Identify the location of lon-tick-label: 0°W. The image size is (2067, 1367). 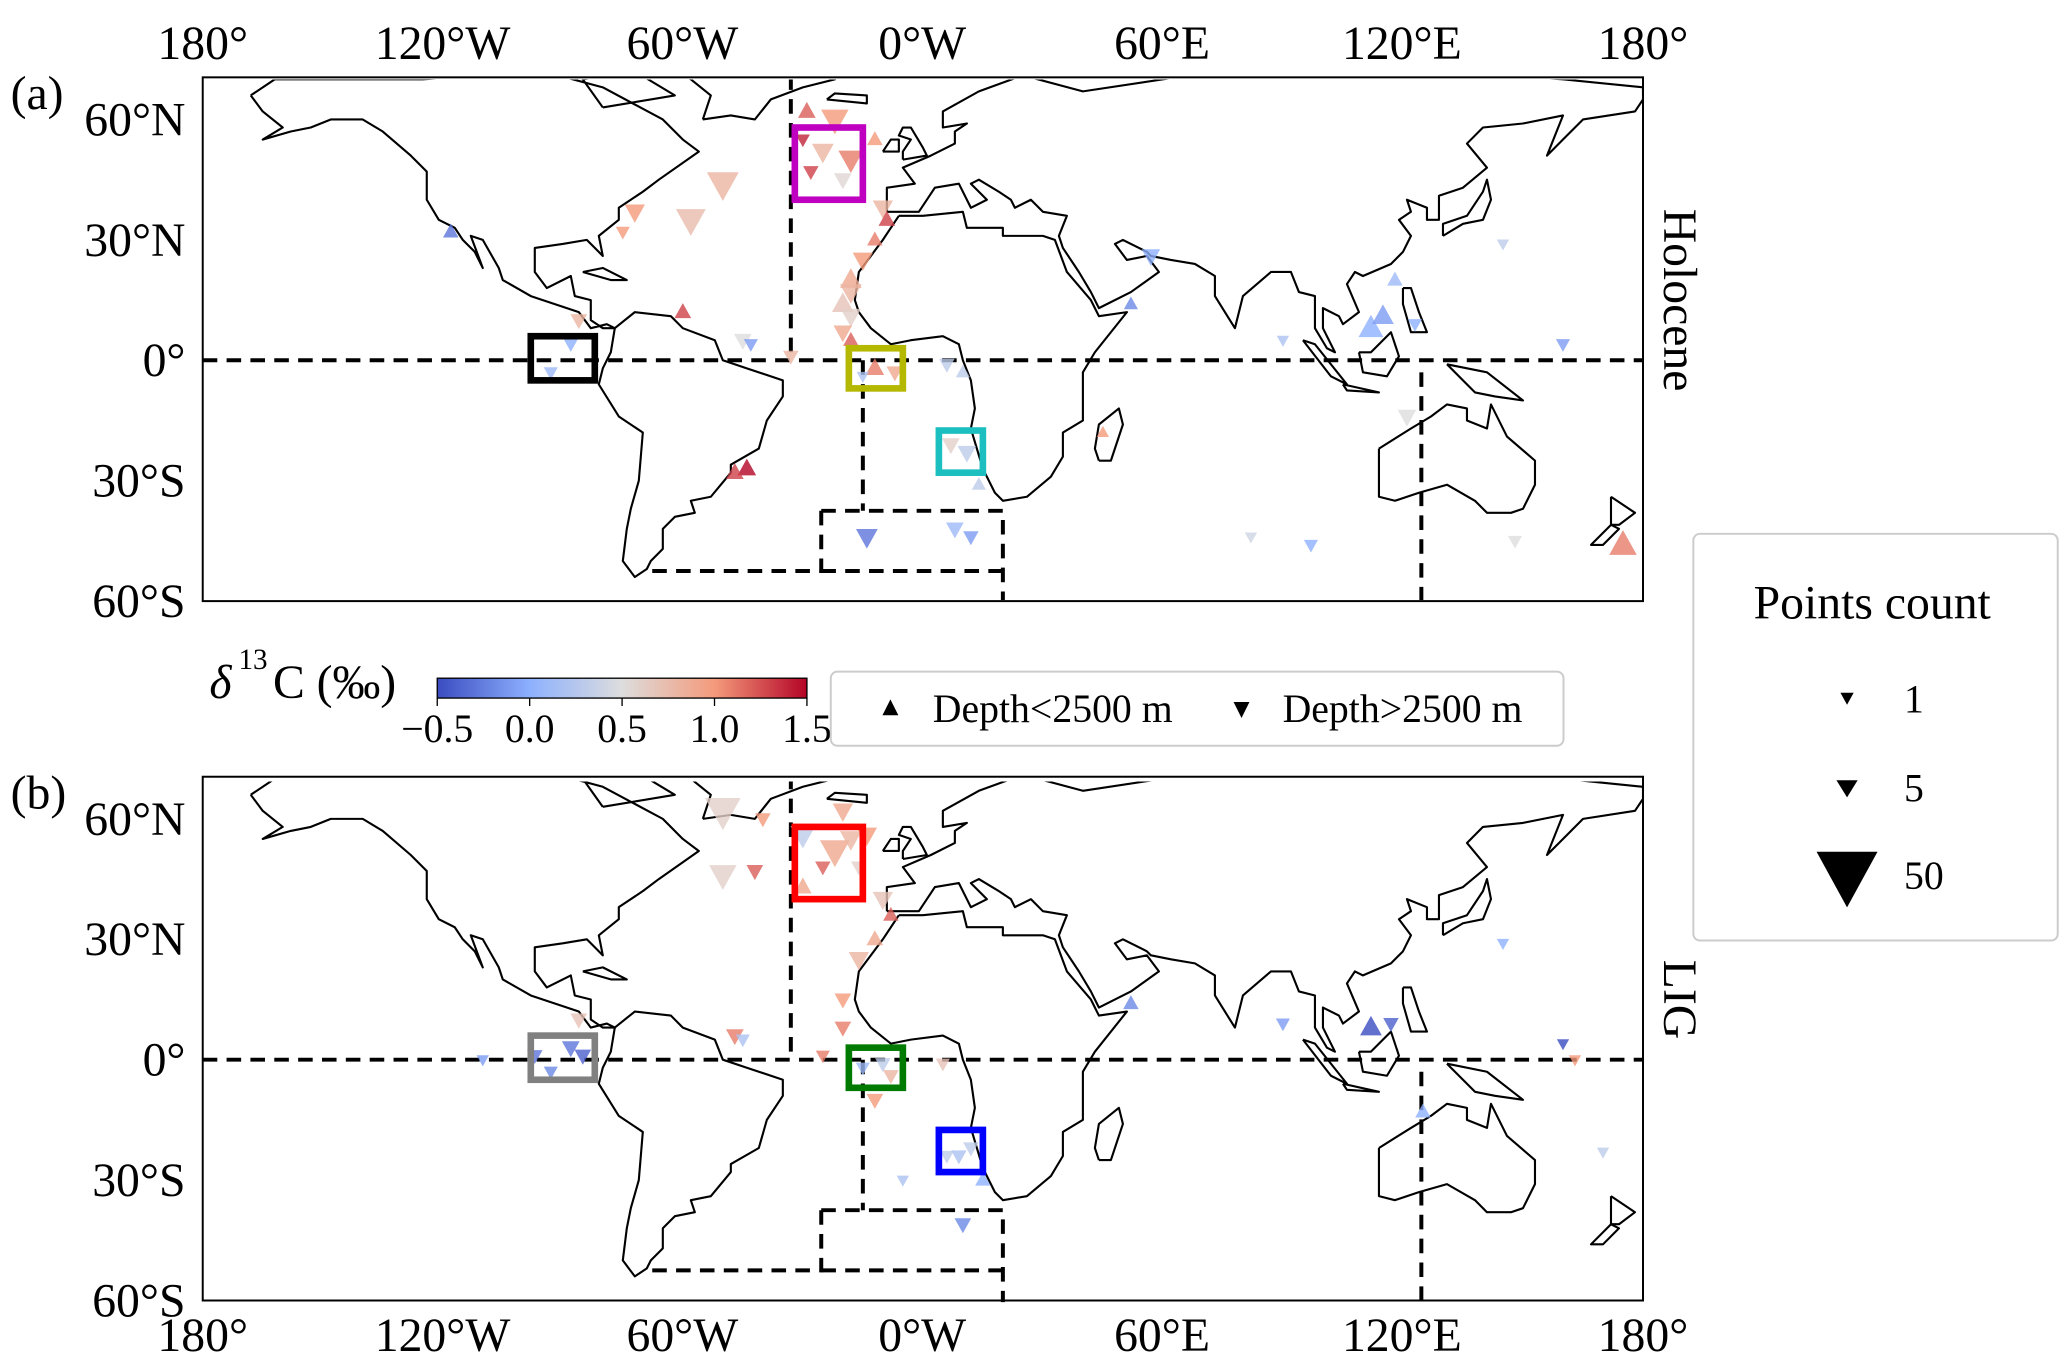
(922, 1336).